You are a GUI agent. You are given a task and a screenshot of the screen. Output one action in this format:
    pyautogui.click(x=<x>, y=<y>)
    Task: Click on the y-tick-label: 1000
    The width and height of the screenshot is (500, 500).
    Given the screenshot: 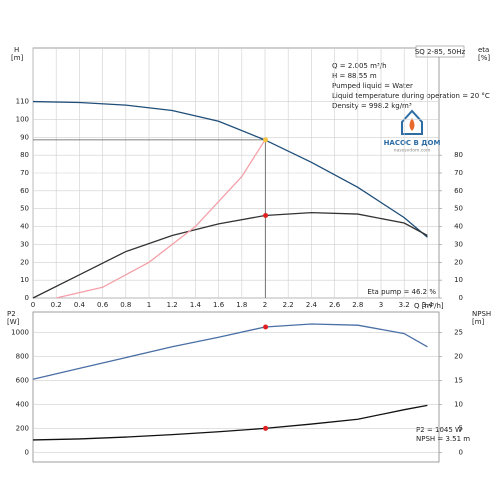 What is the action you would take?
    pyautogui.click(x=20, y=332)
    